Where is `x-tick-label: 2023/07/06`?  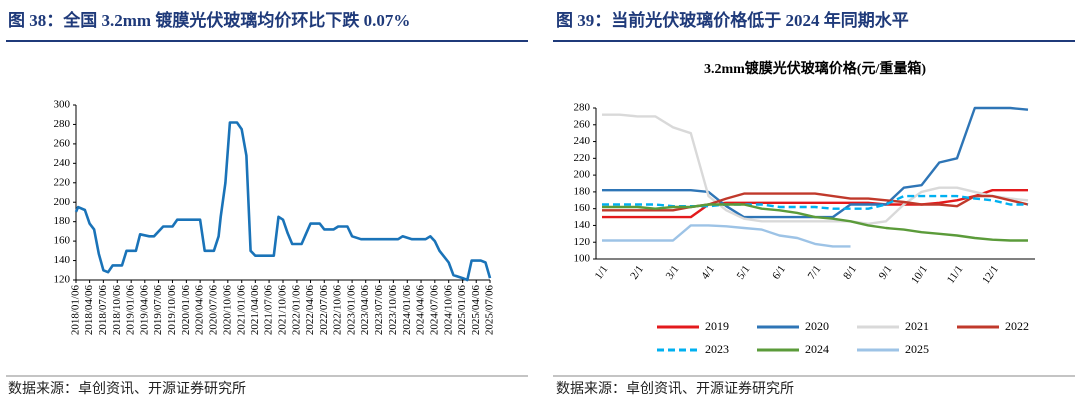 x-tick-label: 2023/07/06 is located at coordinates (379, 310).